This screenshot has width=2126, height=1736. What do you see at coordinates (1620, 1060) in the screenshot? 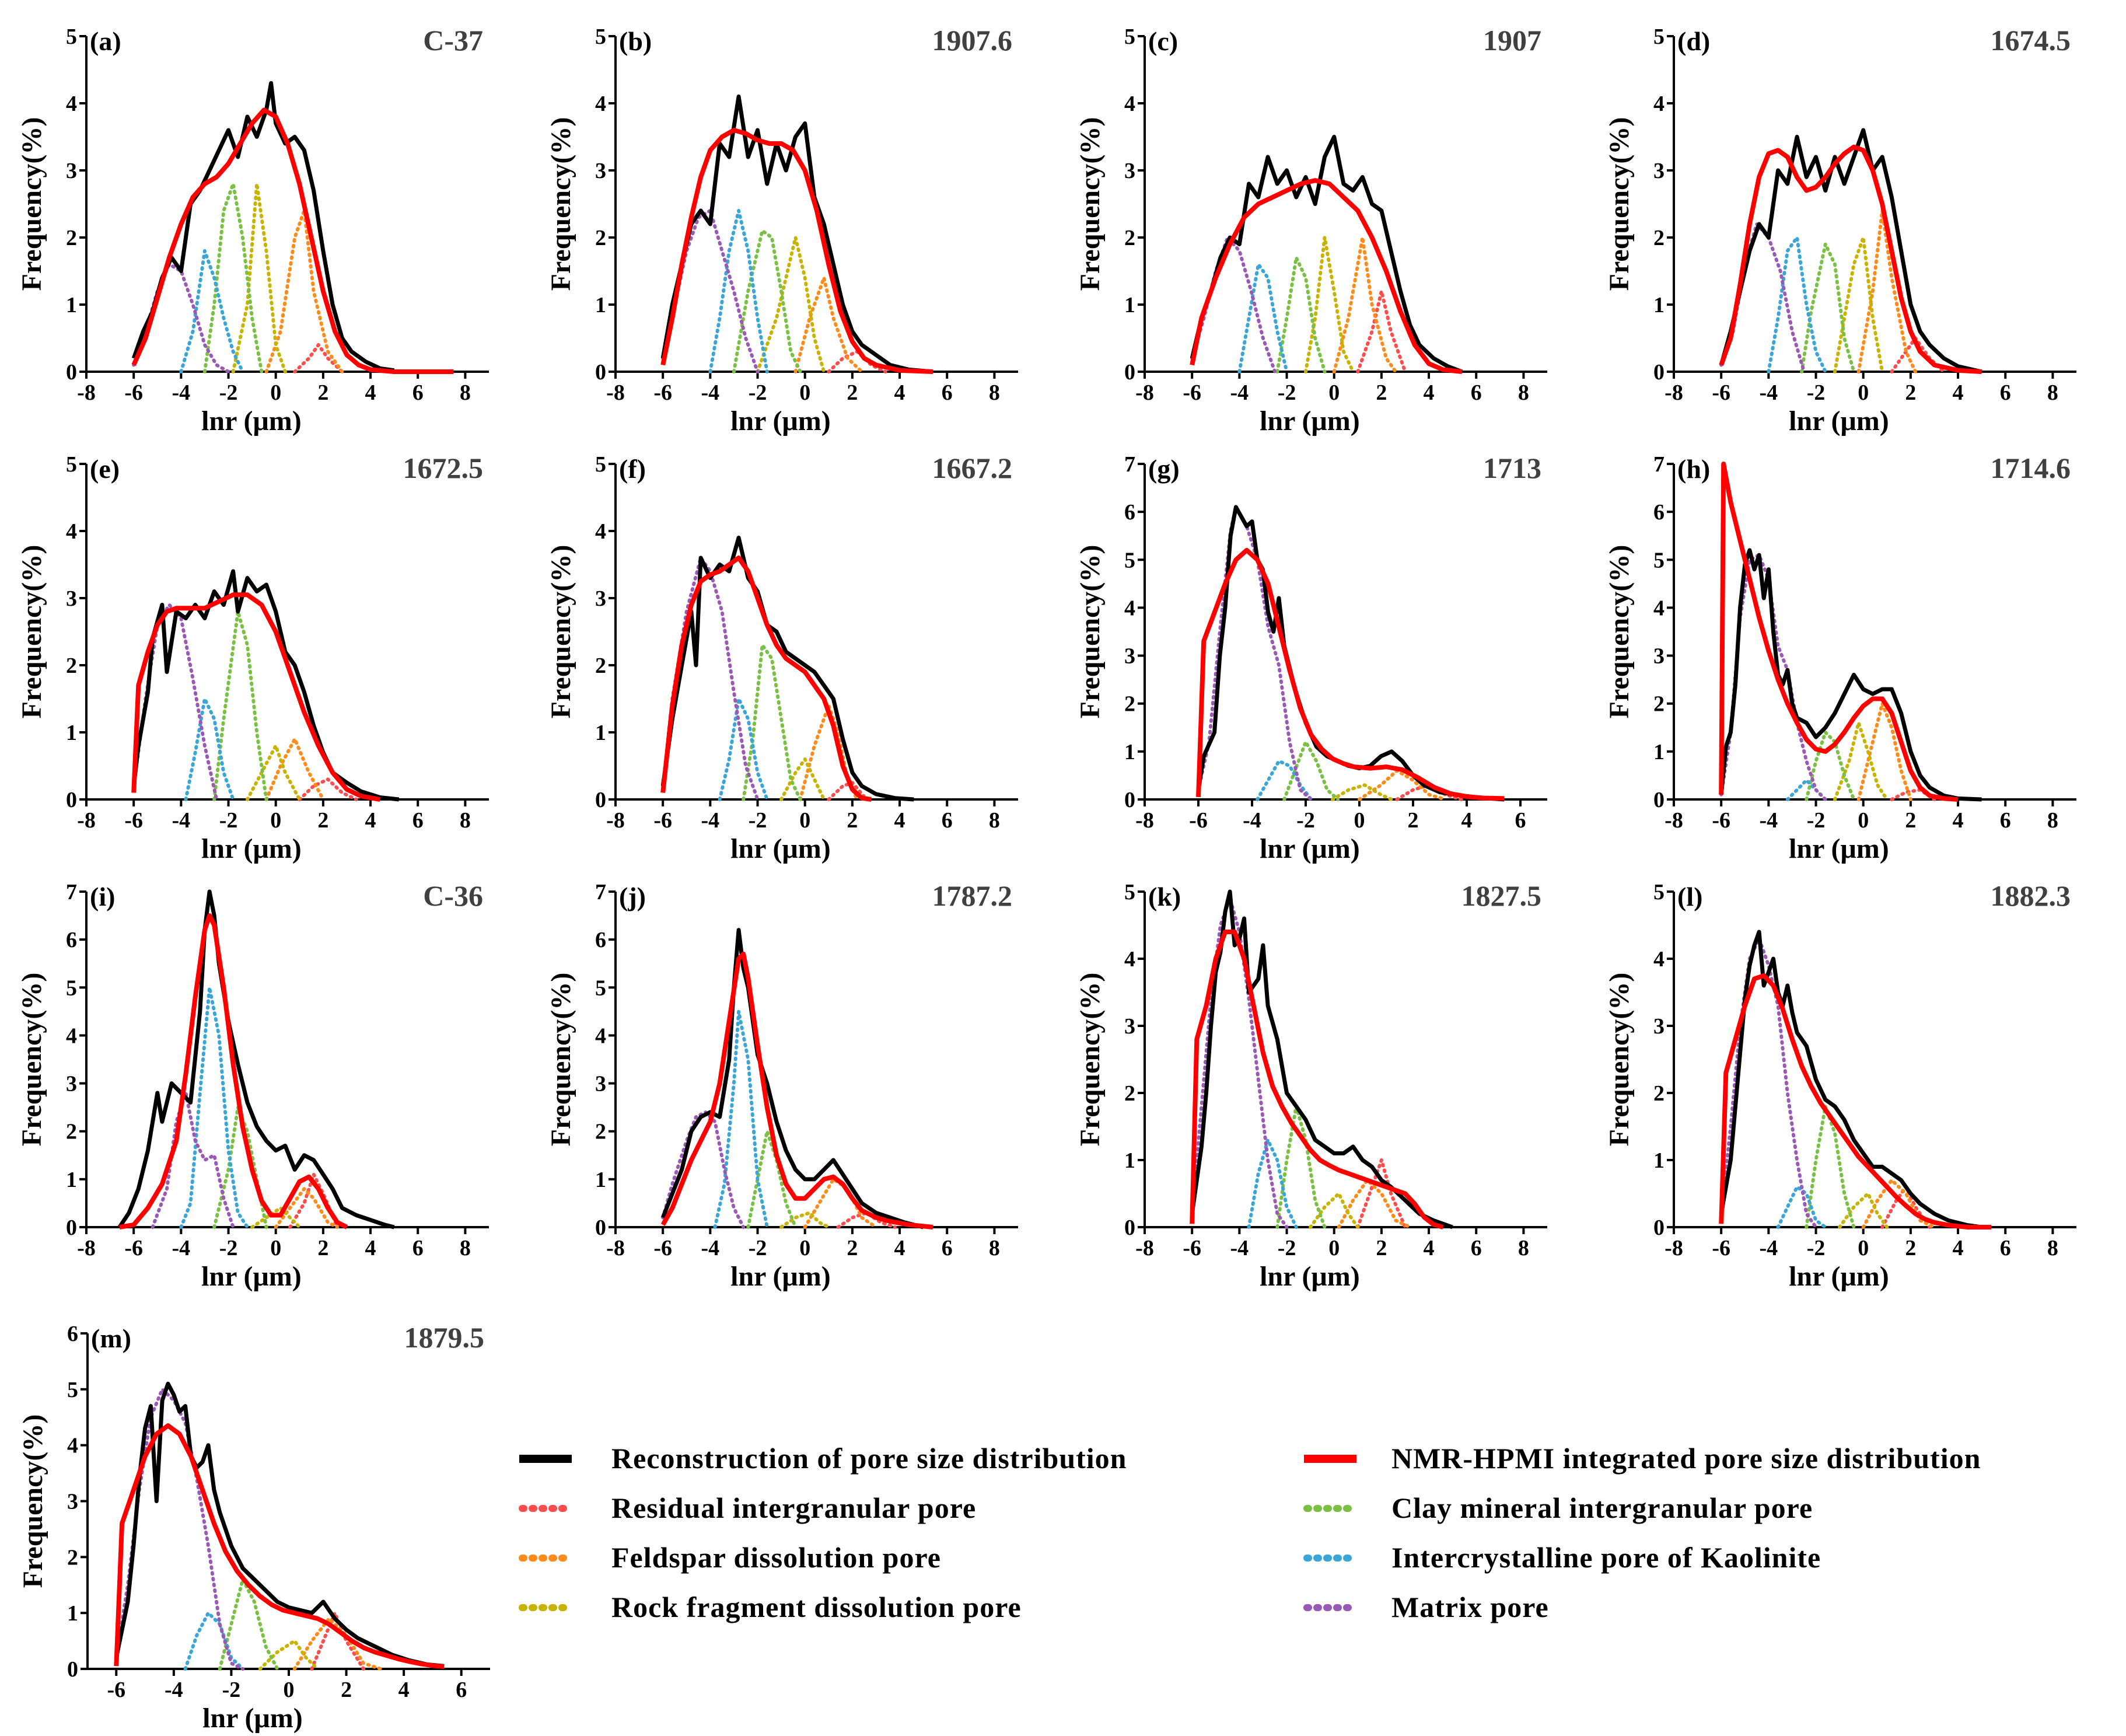
I see `panel-l-y-axis-title: Frequency(%)` at bounding box center [1620, 1060].